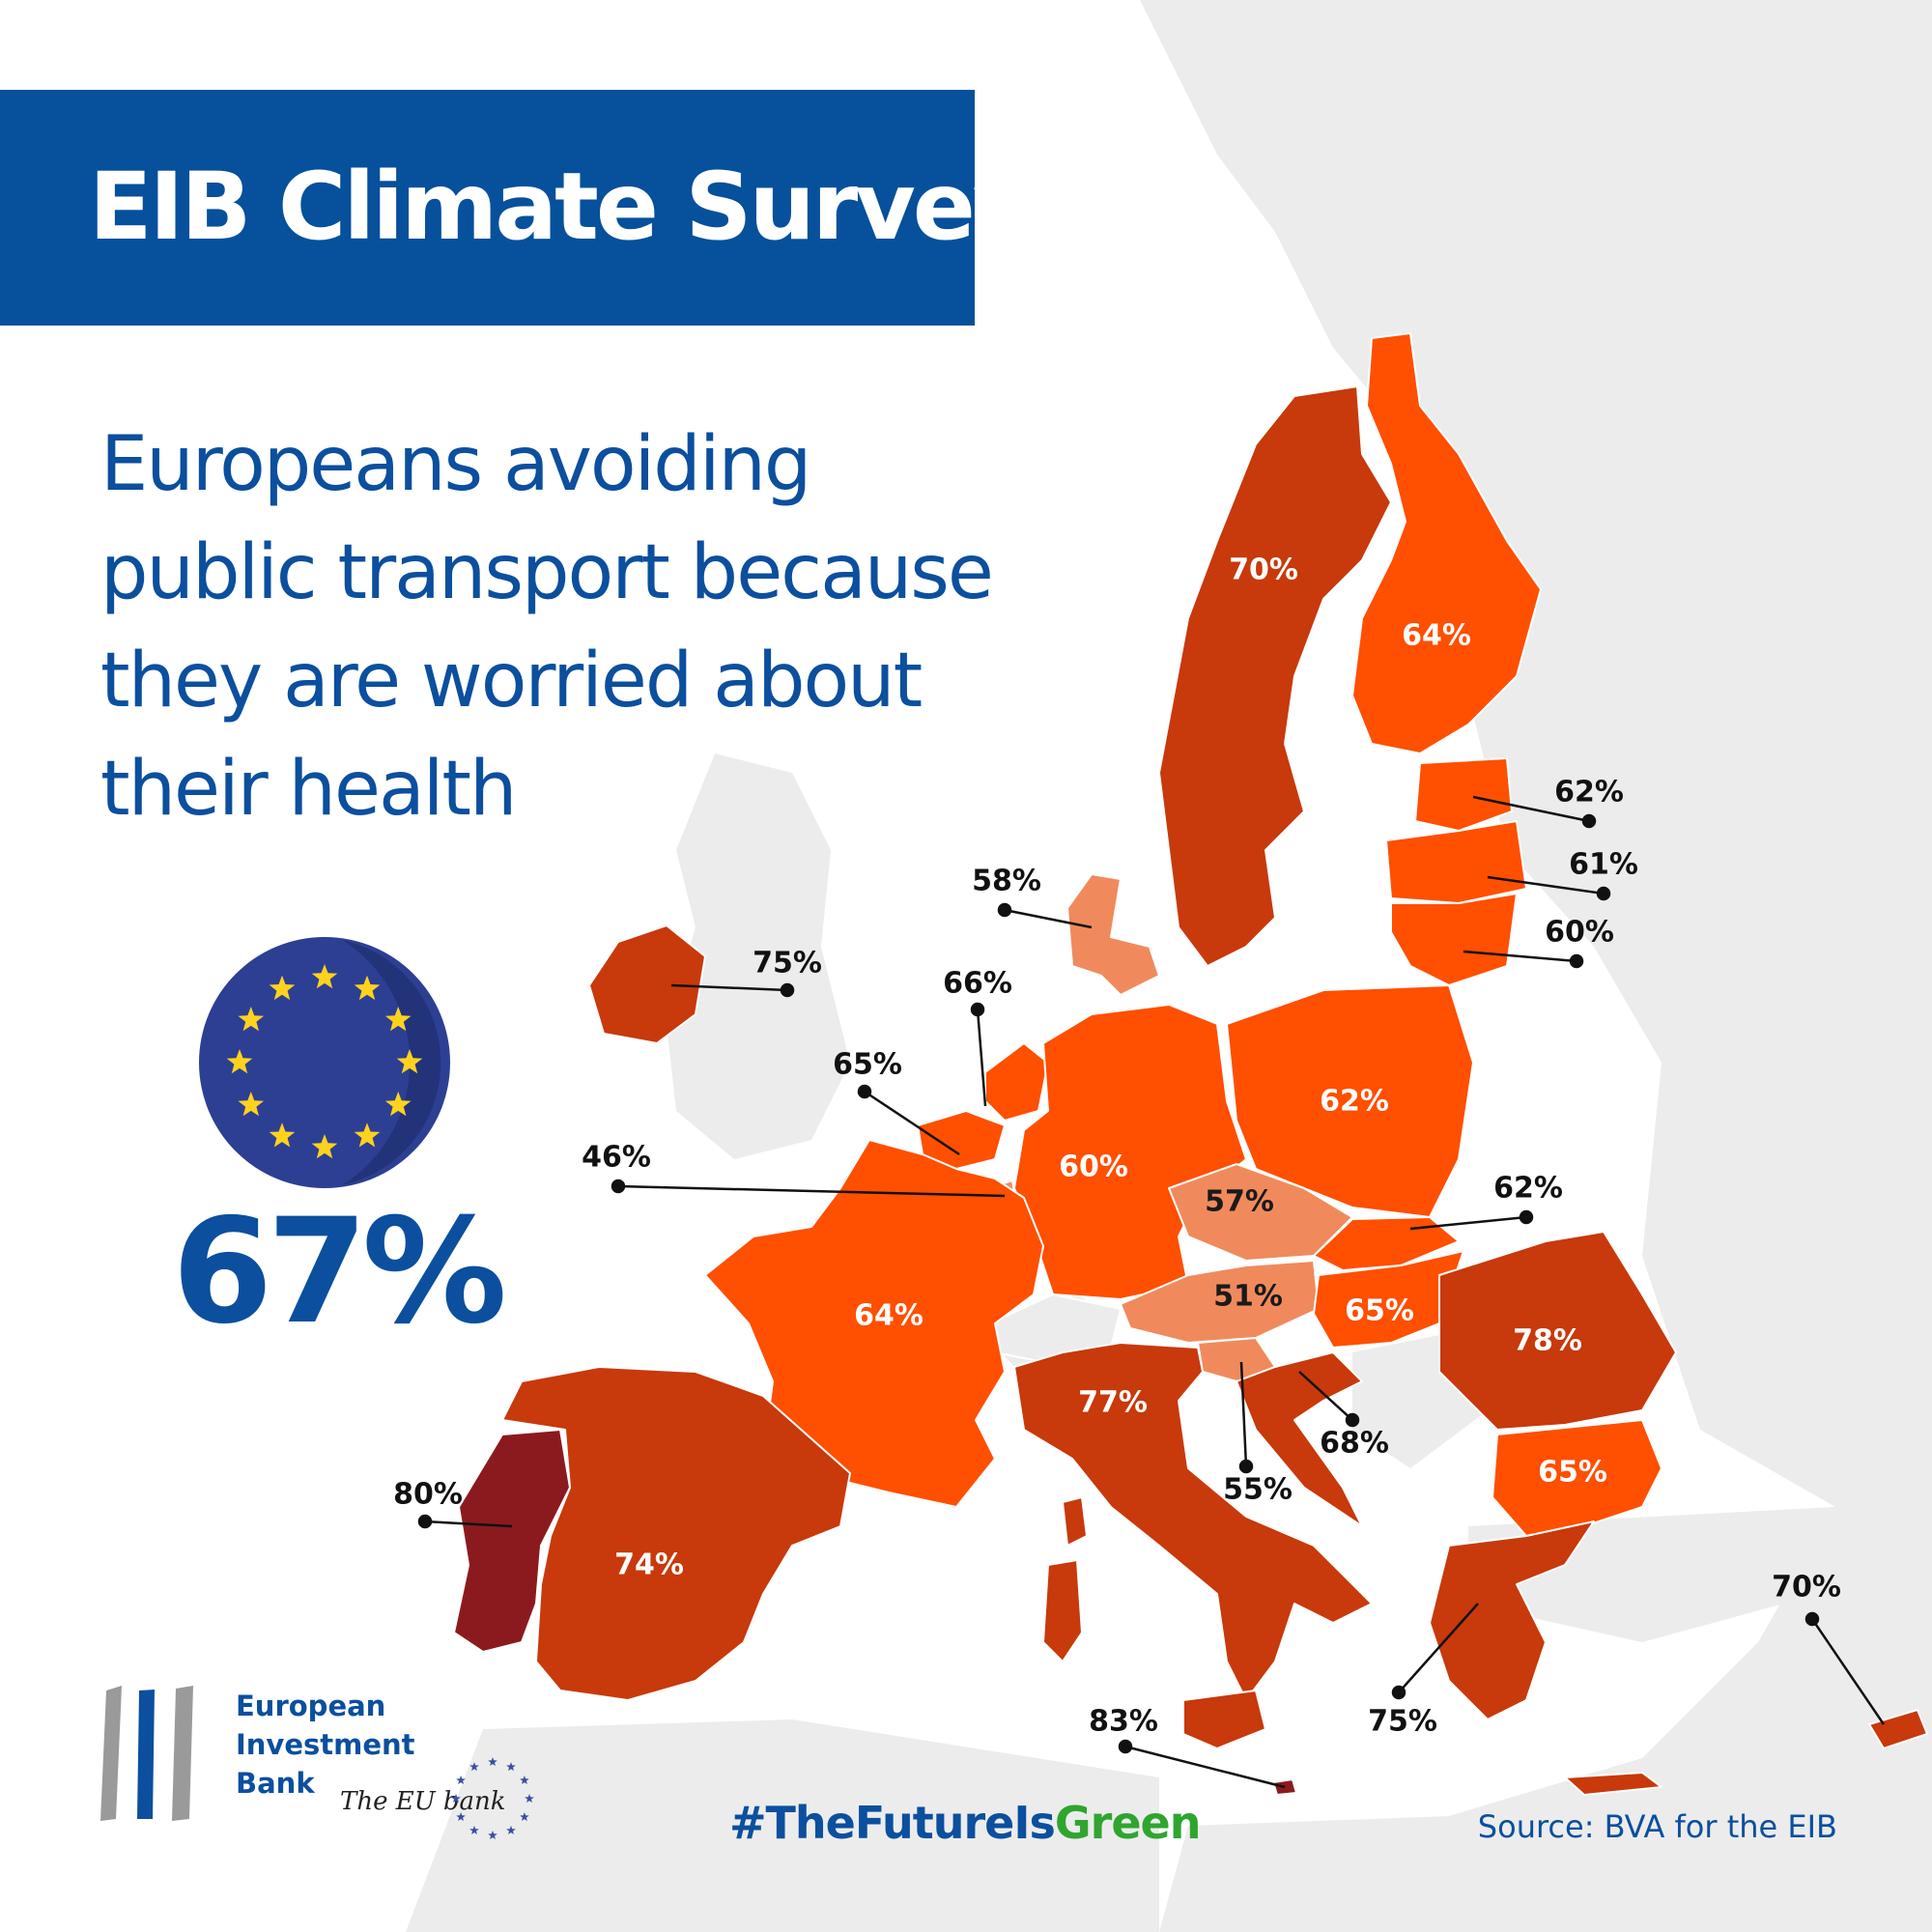 The width and height of the screenshot is (1932, 1932). I want to click on label-italy: 77%, so click(1113, 1402).